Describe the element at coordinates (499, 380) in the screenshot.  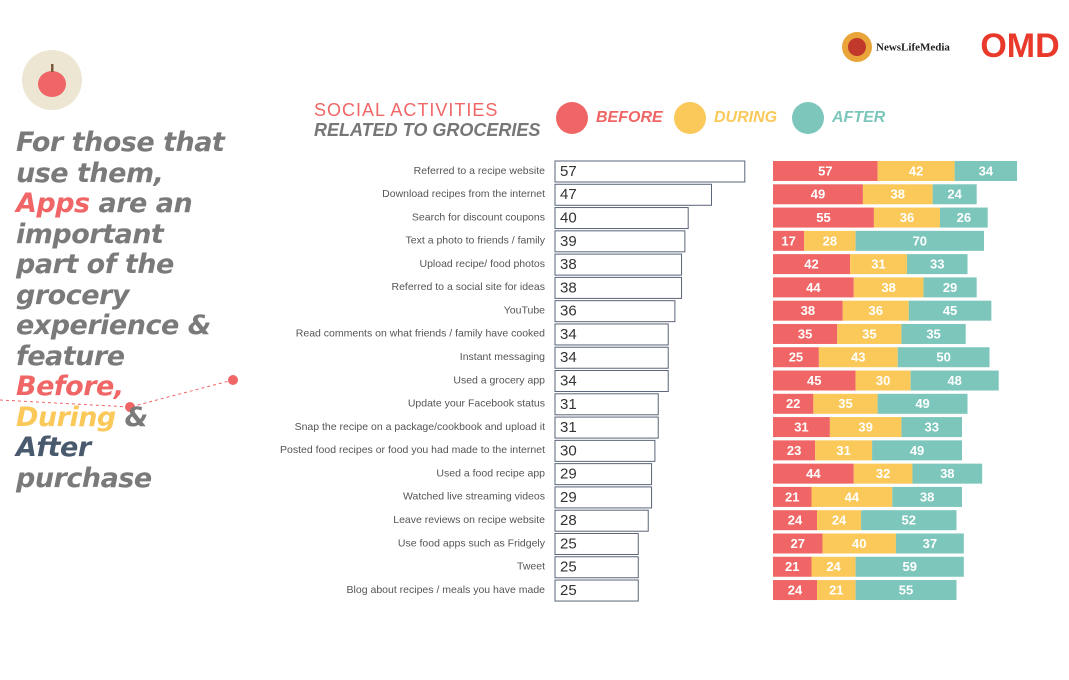
I see `category-label: Used a grocery app` at that location.